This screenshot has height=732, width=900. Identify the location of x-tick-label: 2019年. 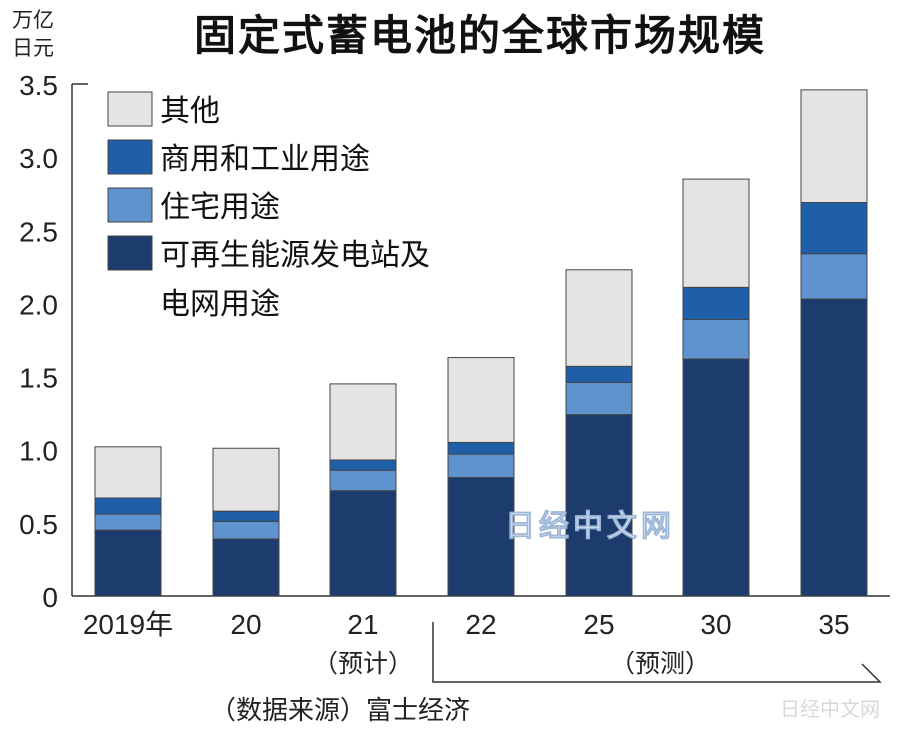
(128, 624).